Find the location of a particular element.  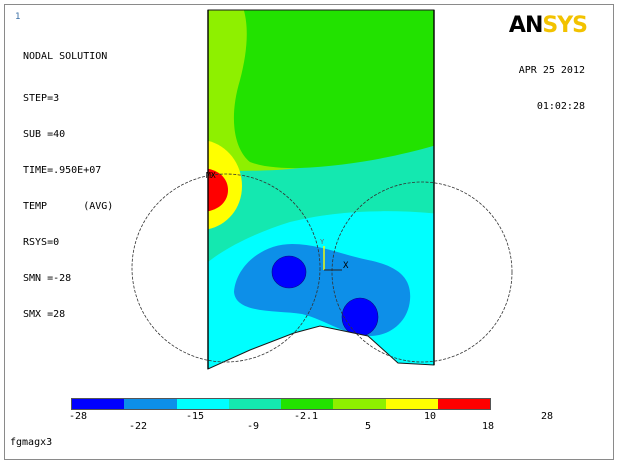

step-label: STEP=3 is located at coordinates (41, 98).